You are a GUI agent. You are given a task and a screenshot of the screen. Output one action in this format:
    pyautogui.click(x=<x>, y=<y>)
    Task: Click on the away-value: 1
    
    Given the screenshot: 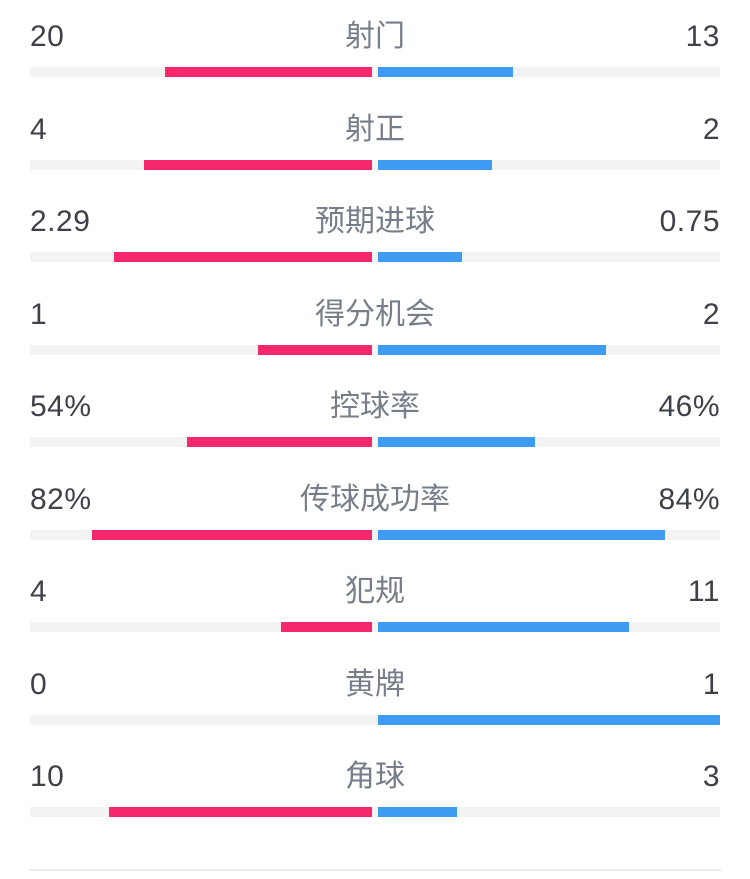 What is the action you would take?
    pyautogui.click(x=711, y=684)
    